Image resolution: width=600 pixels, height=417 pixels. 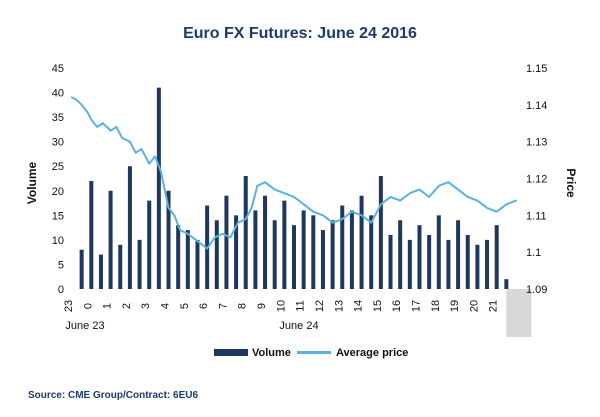 What do you see at coordinates (58, 143) in the screenshot?
I see `left-y-tick: 30` at bounding box center [58, 143].